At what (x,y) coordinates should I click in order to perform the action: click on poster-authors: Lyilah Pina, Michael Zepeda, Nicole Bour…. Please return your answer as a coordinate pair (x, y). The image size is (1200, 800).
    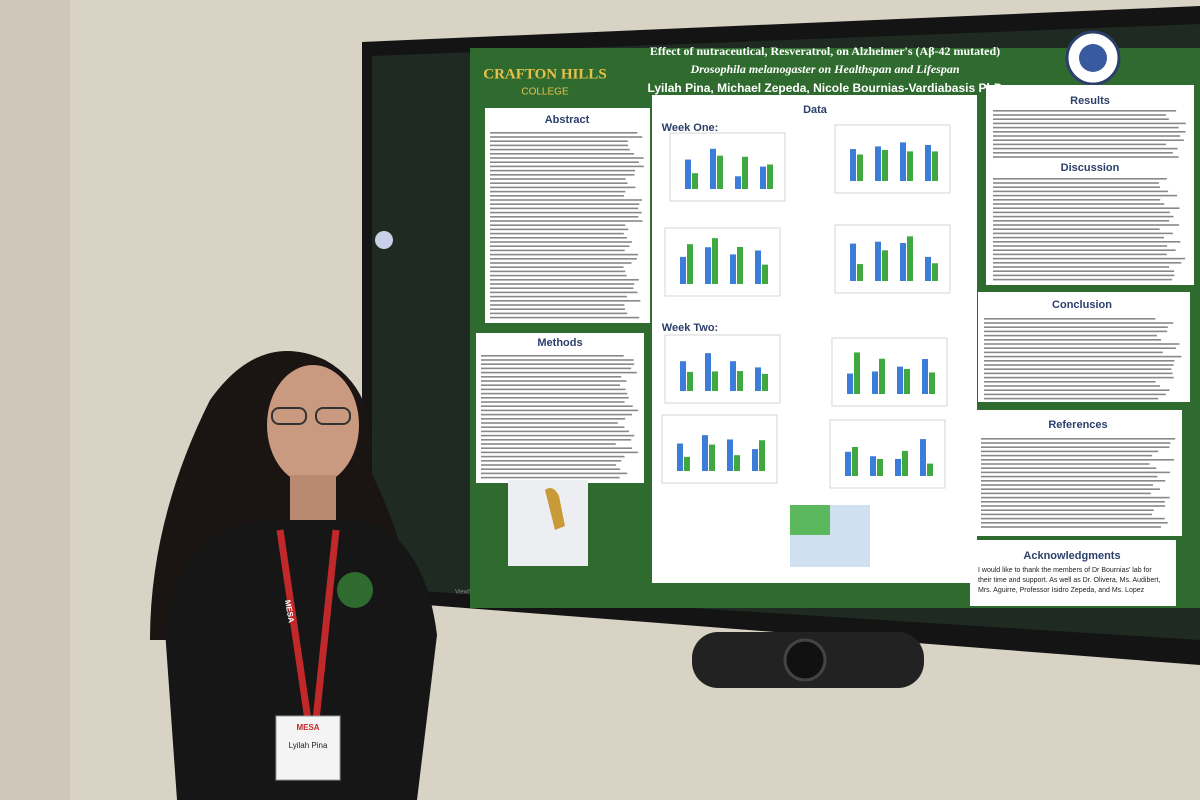
    Looking at the image, I should click on (825, 88).